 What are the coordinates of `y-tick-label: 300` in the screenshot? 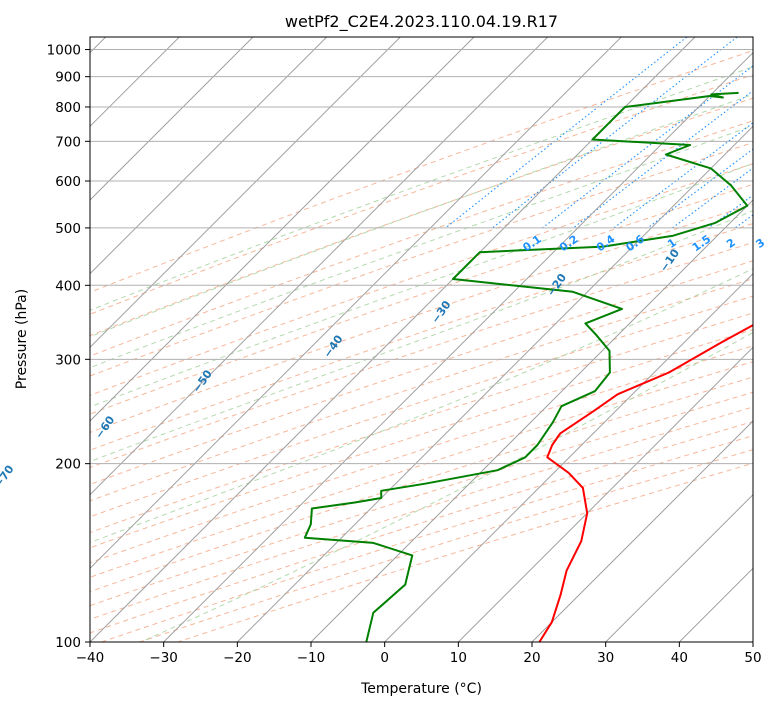 It's located at (68, 360).